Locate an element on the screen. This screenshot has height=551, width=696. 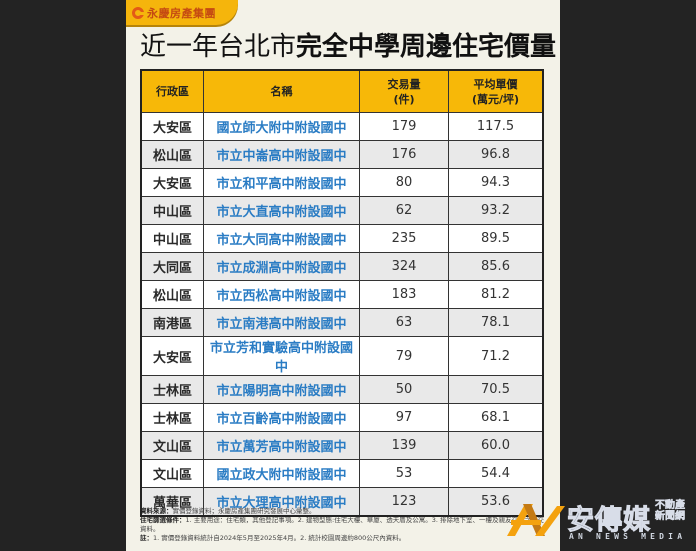
cell-price: 81.2 is located at coordinates (496, 294).